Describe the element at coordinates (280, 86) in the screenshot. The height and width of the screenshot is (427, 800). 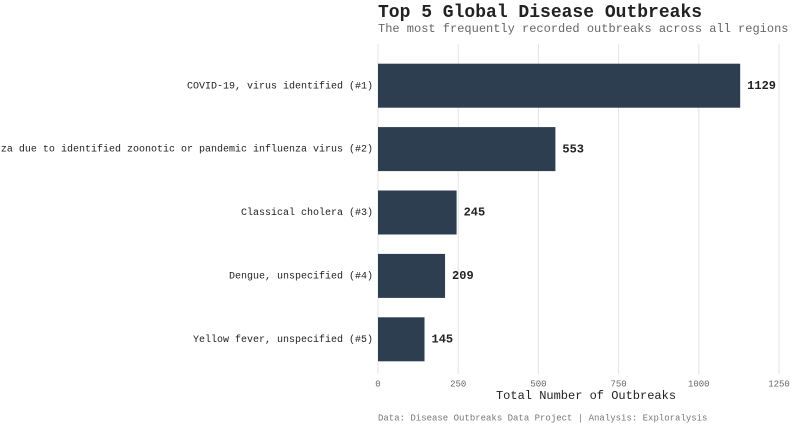
I see `y-tick-label: COVID-19, virus identified (#1)` at that location.